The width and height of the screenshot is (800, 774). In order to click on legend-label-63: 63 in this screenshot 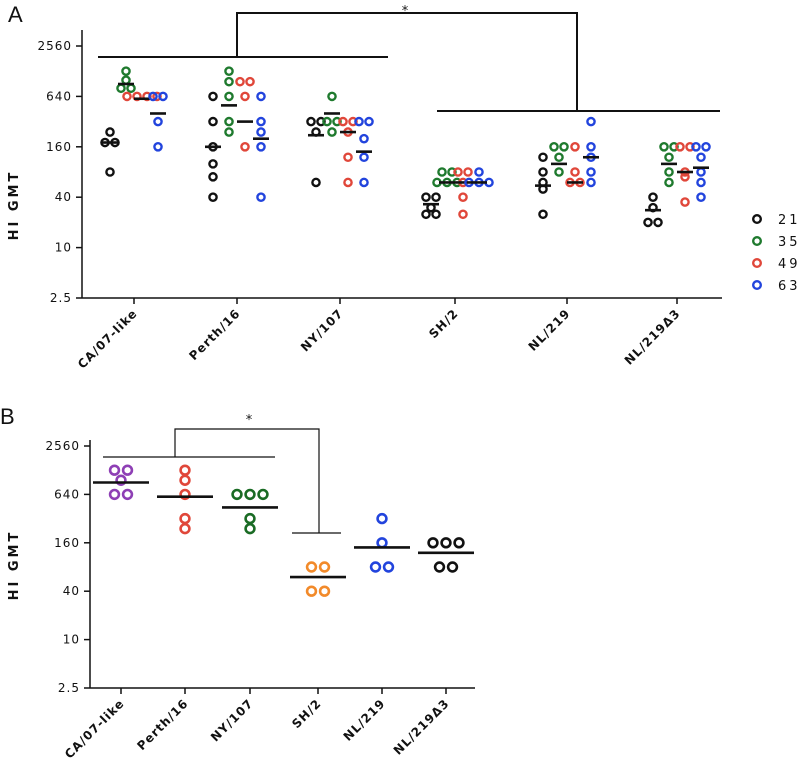, I will do `click(789, 286)`.